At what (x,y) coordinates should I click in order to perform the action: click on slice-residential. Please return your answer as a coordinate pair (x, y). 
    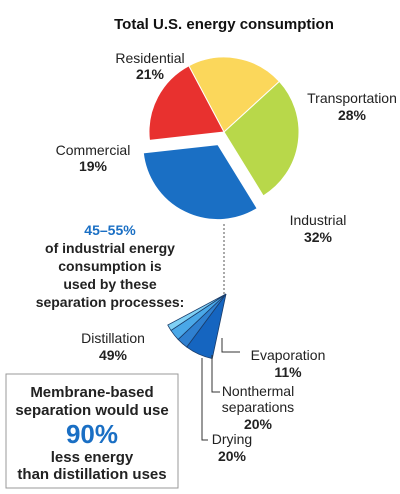
    Looking at the image, I should click on (234, 94).